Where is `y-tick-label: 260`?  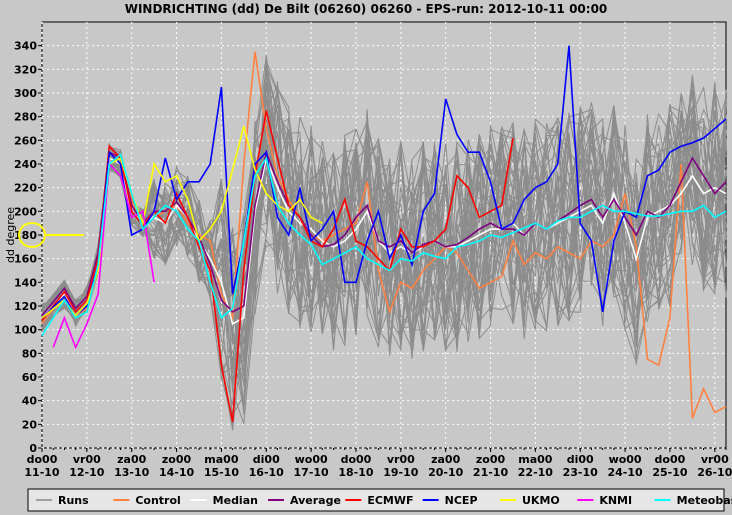
y-tick-label: 260 is located at coordinates (25, 140).